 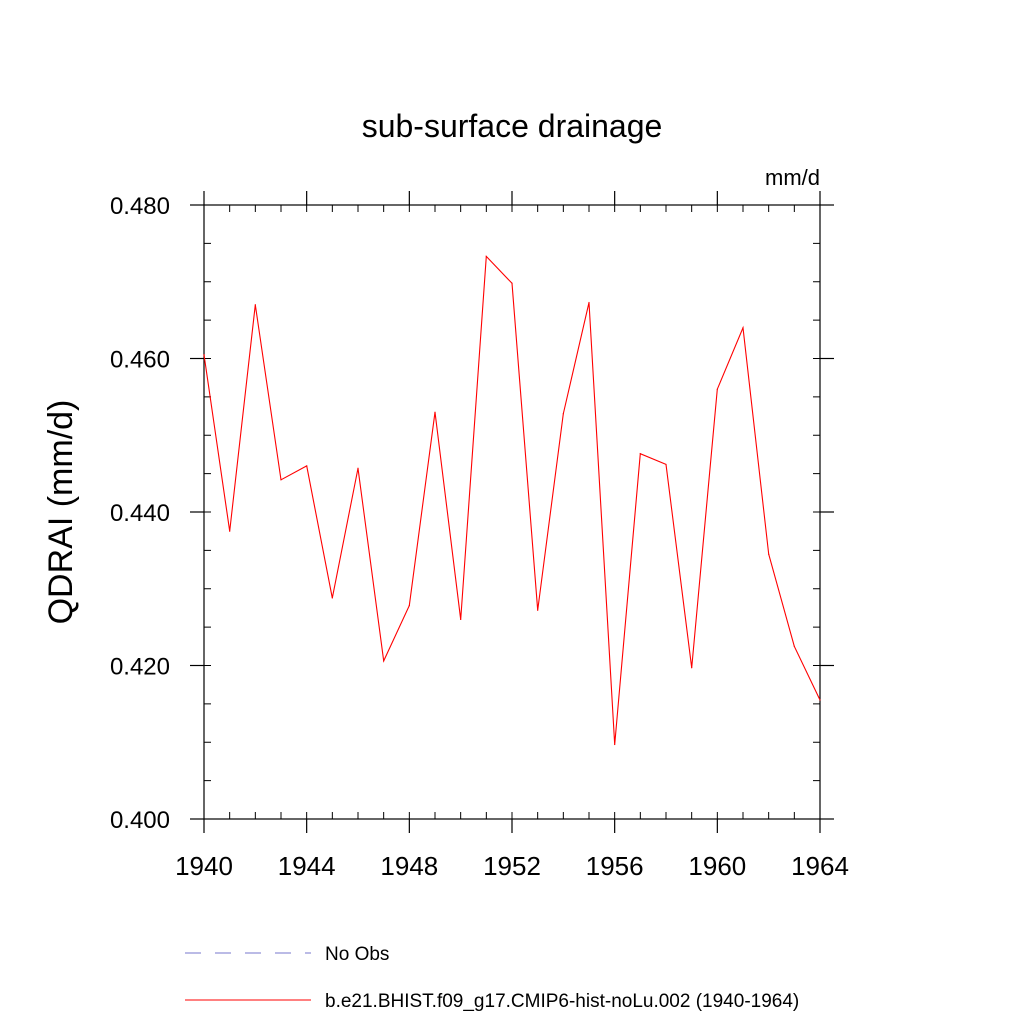 I want to click on x-tick-label: 1964, so click(x=820, y=866).